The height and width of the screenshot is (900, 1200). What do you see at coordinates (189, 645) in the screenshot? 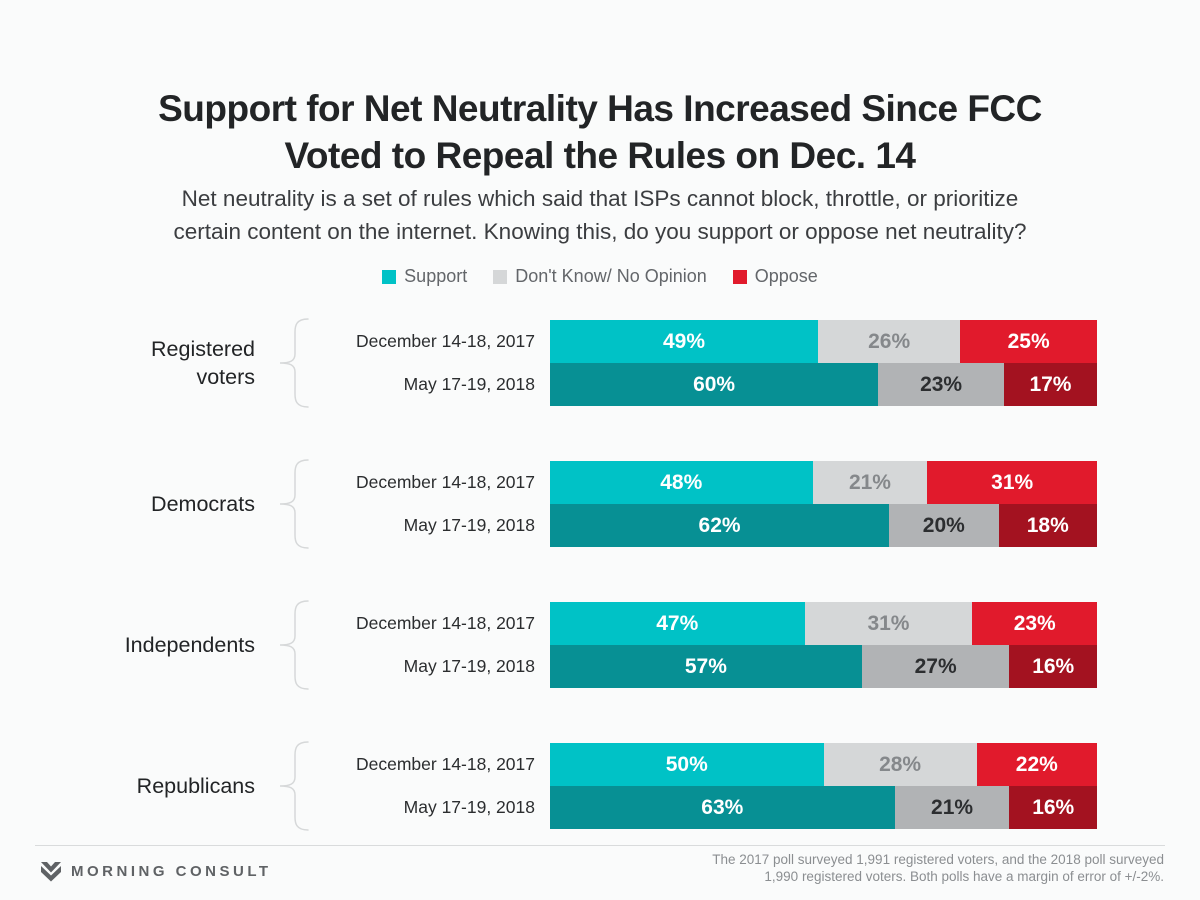
I see `group-label: Independents` at bounding box center [189, 645].